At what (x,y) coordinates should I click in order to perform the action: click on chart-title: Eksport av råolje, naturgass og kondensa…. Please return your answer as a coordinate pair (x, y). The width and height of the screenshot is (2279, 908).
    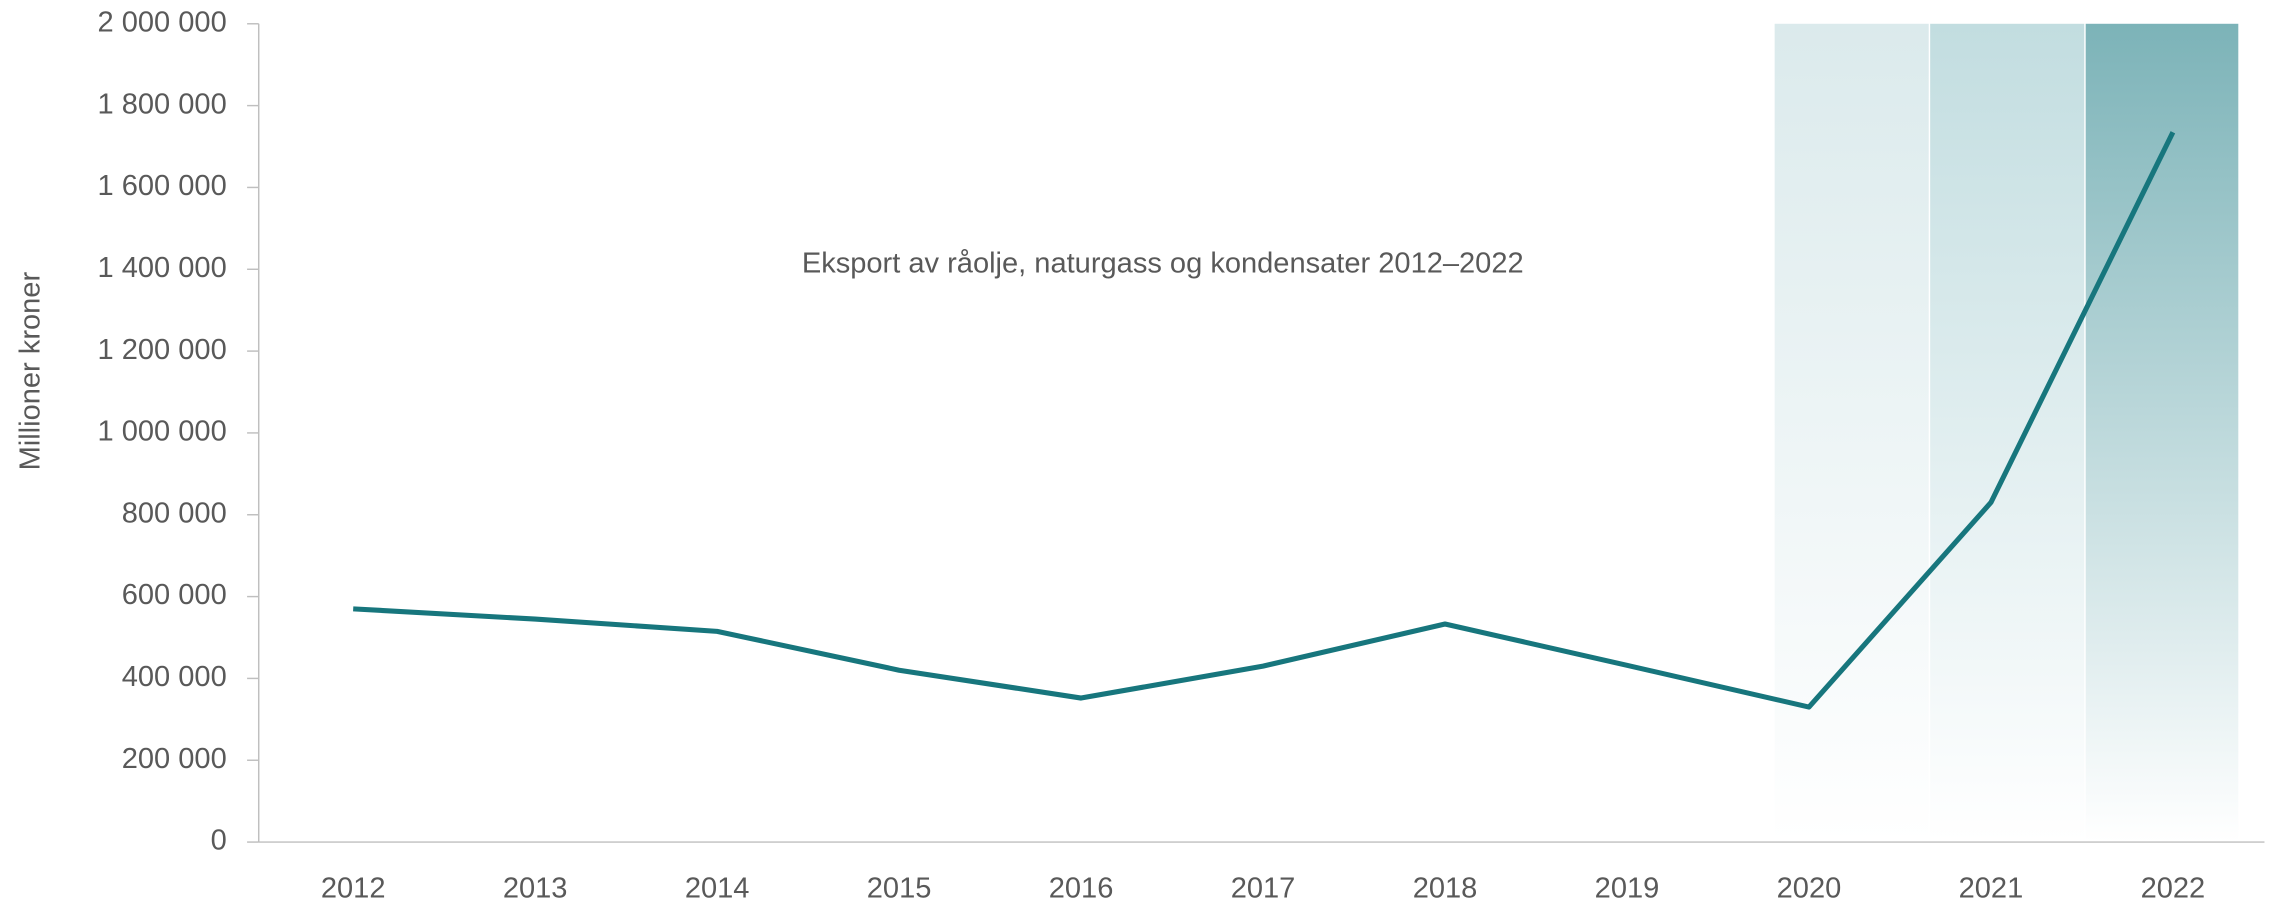
    Looking at the image, I should click on (1163, 264).